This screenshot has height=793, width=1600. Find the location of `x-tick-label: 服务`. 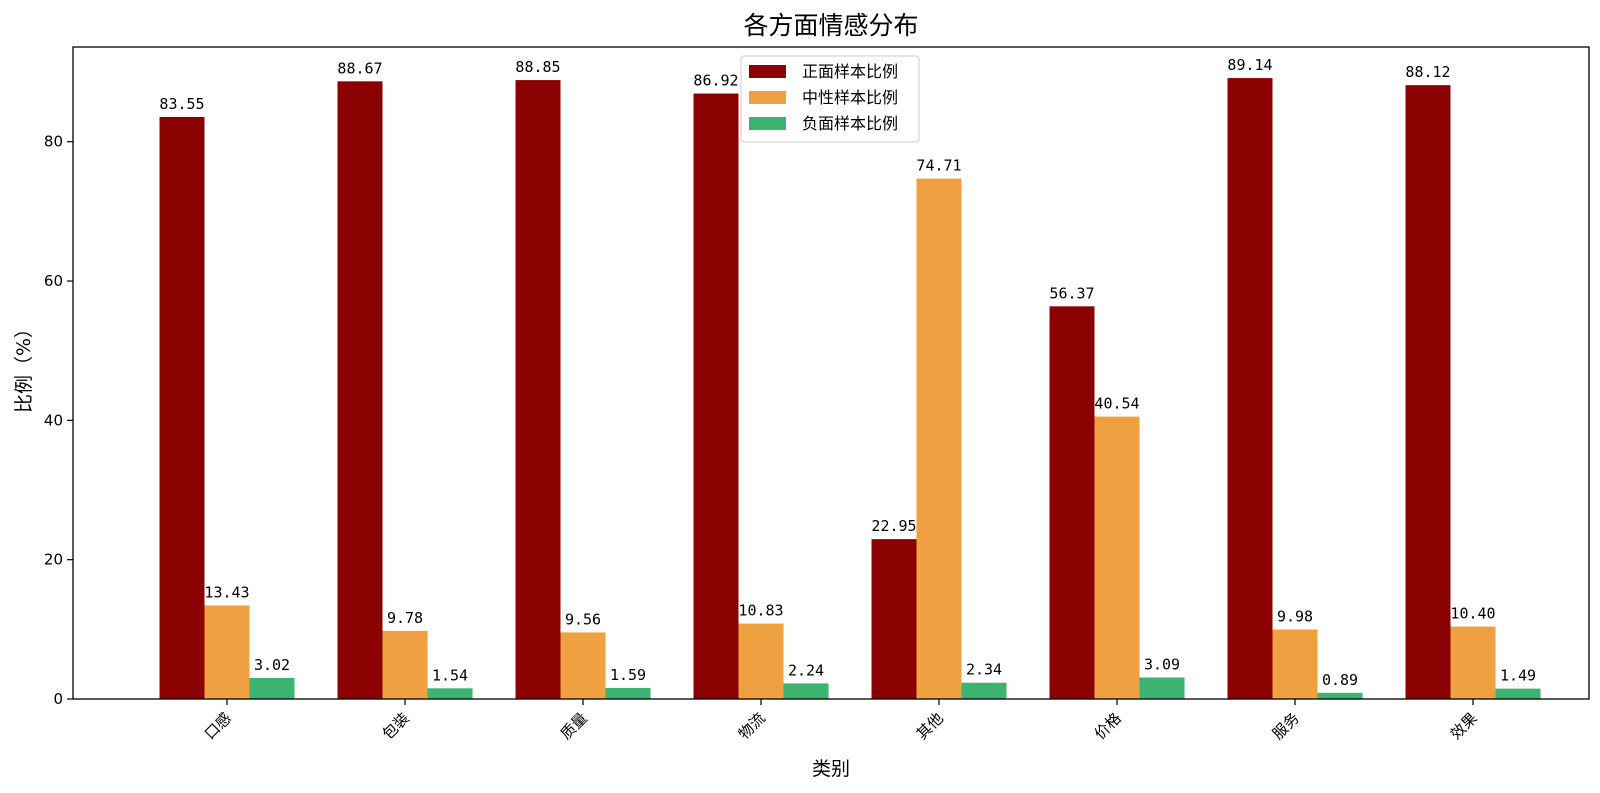

x-tick-label: 服务 is located at coordinates (1286, 726).